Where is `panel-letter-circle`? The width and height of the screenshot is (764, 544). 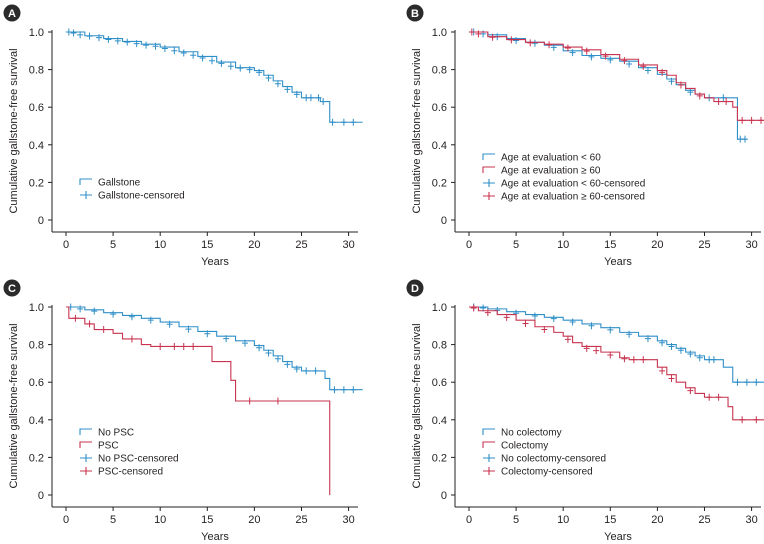
panel-letter-circle is located at coordinates (12, 13).